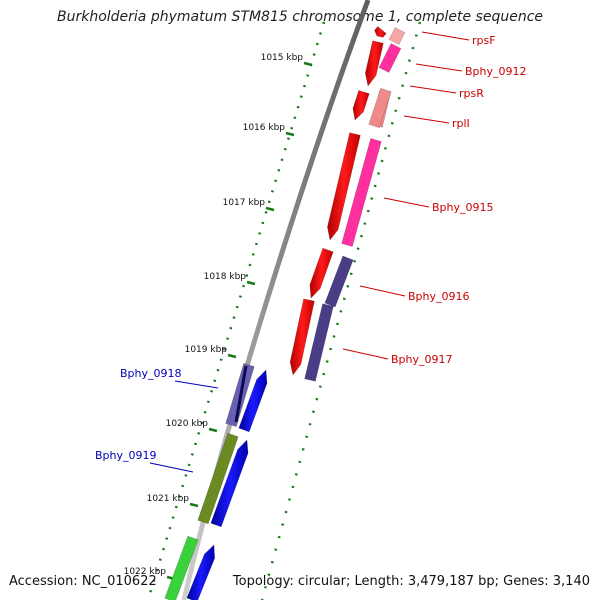 The height and width of the screenshot is (600, 600). I want to click on gene-label-bphy_0917: Bphy_0917, so click(422, 359).